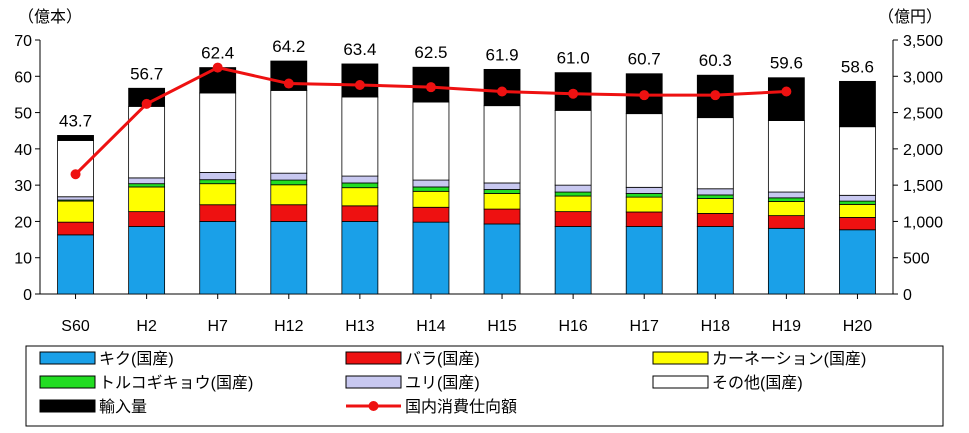 This screenshot has width=969, height=433. Describe the element at coordinates (923, 186) in the screenshot. I see `right-tick-label: 1,500` at that location.